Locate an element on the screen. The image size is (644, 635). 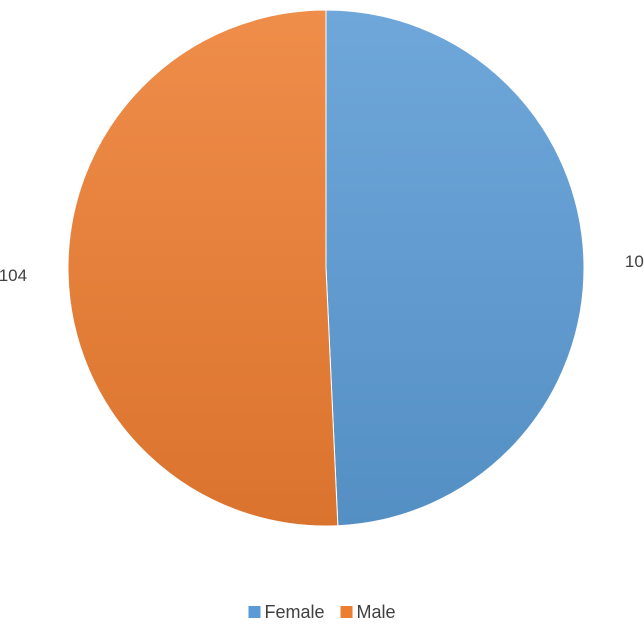
legend-swatch-male is located at coordinates (346, 612).